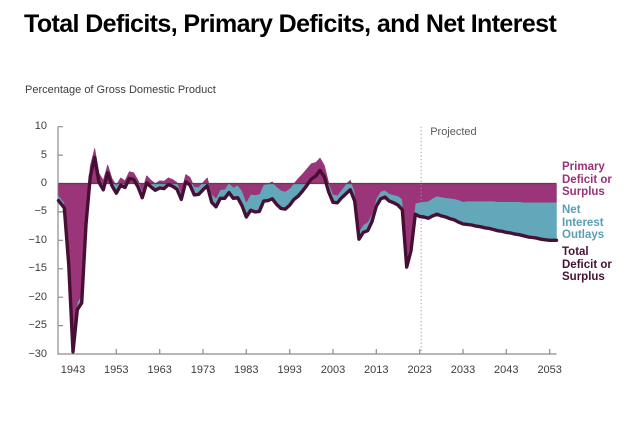 The height and width of the screenshot is (442, 640). What do you see at coordinates (587, 180) in the screenshot?
I see `legend-primary-deficit: Primary Deficit or Surplus` at bounding box center [587, 180].